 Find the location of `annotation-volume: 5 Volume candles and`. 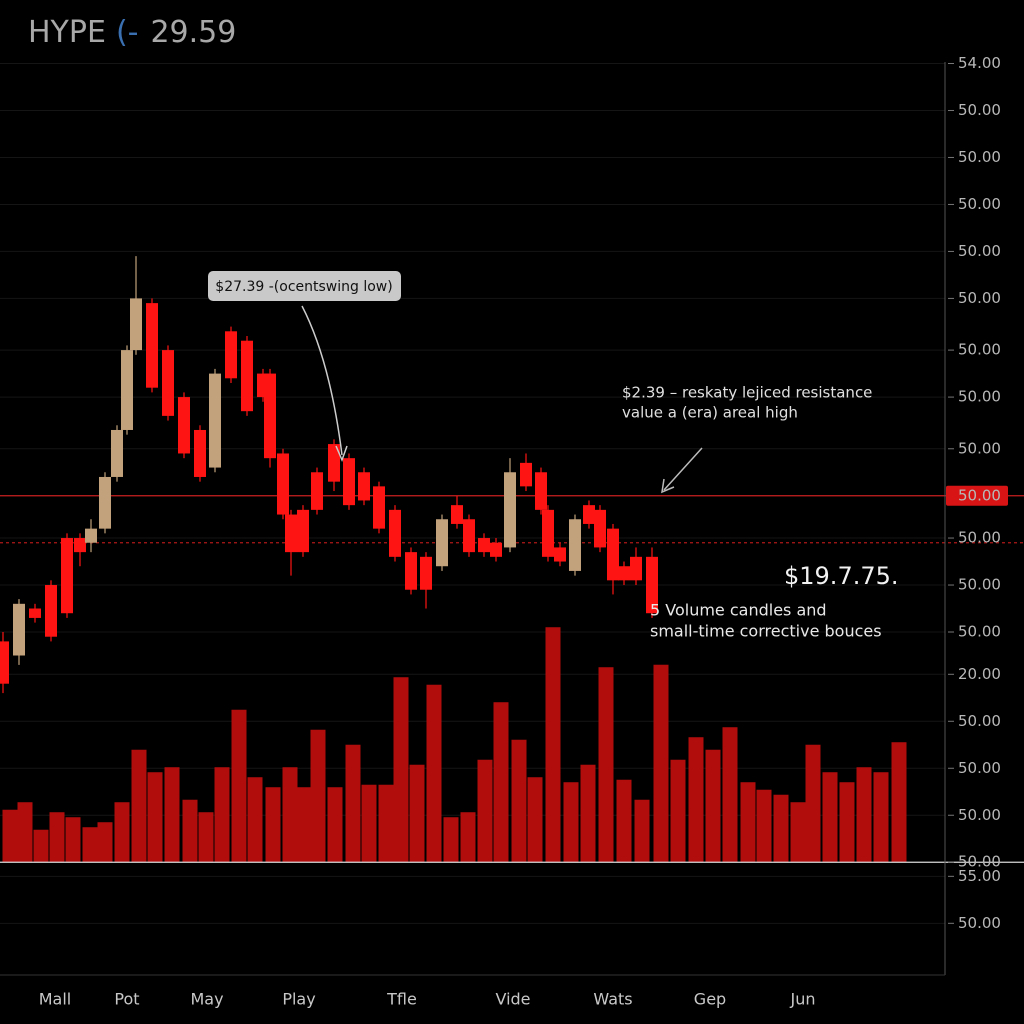

annotation-volume: 5 Volume candles and is located at coordinates (738, 610).